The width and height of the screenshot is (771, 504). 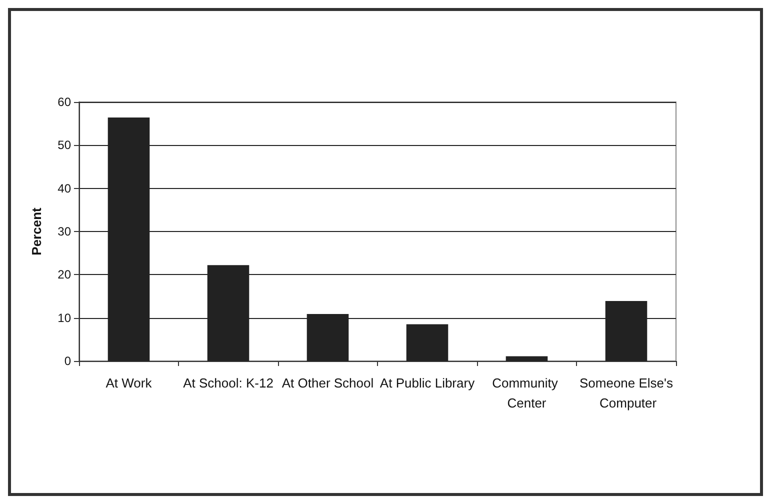 What do you see at coordinates (428, 383) in the screenshot?
I see `x-tick-label: At Public Library` at bounding box center [428, 383].